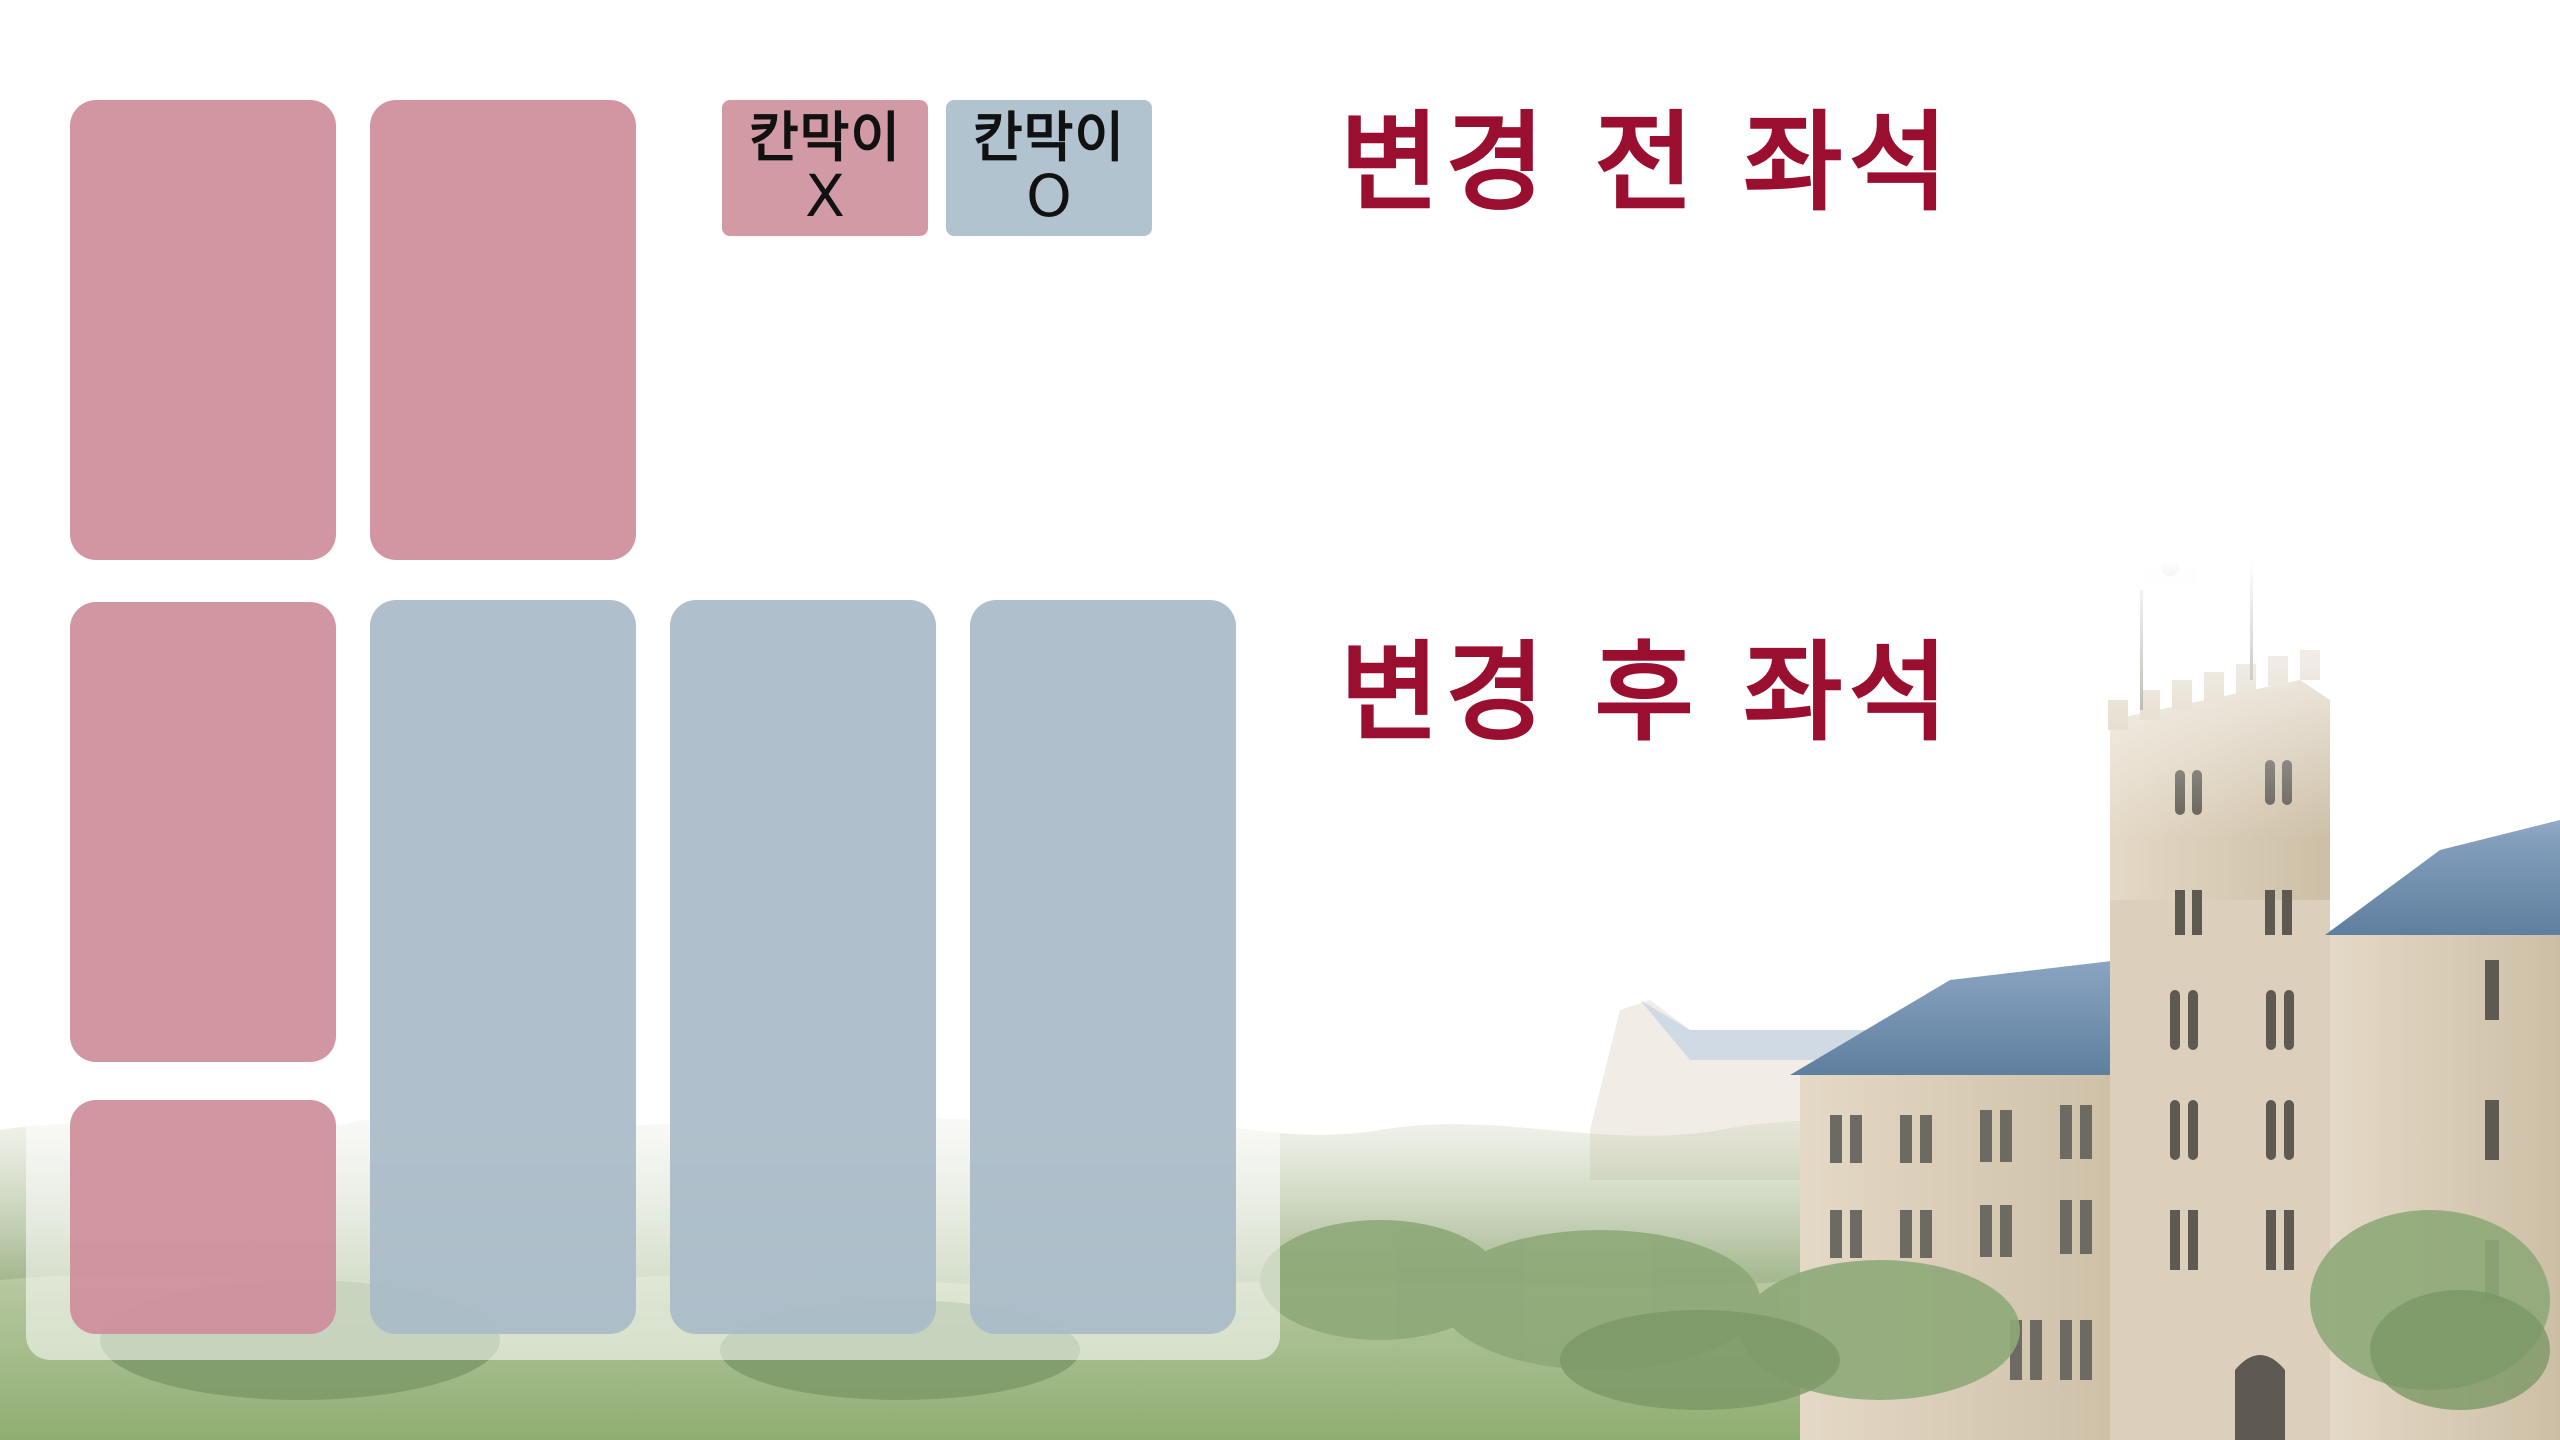 The height and width of the screenshot is (1440, 2560). Describe the element at coordinates (1049, 195) in the screenshot. I see `legend-partition-mark: O` at that location.